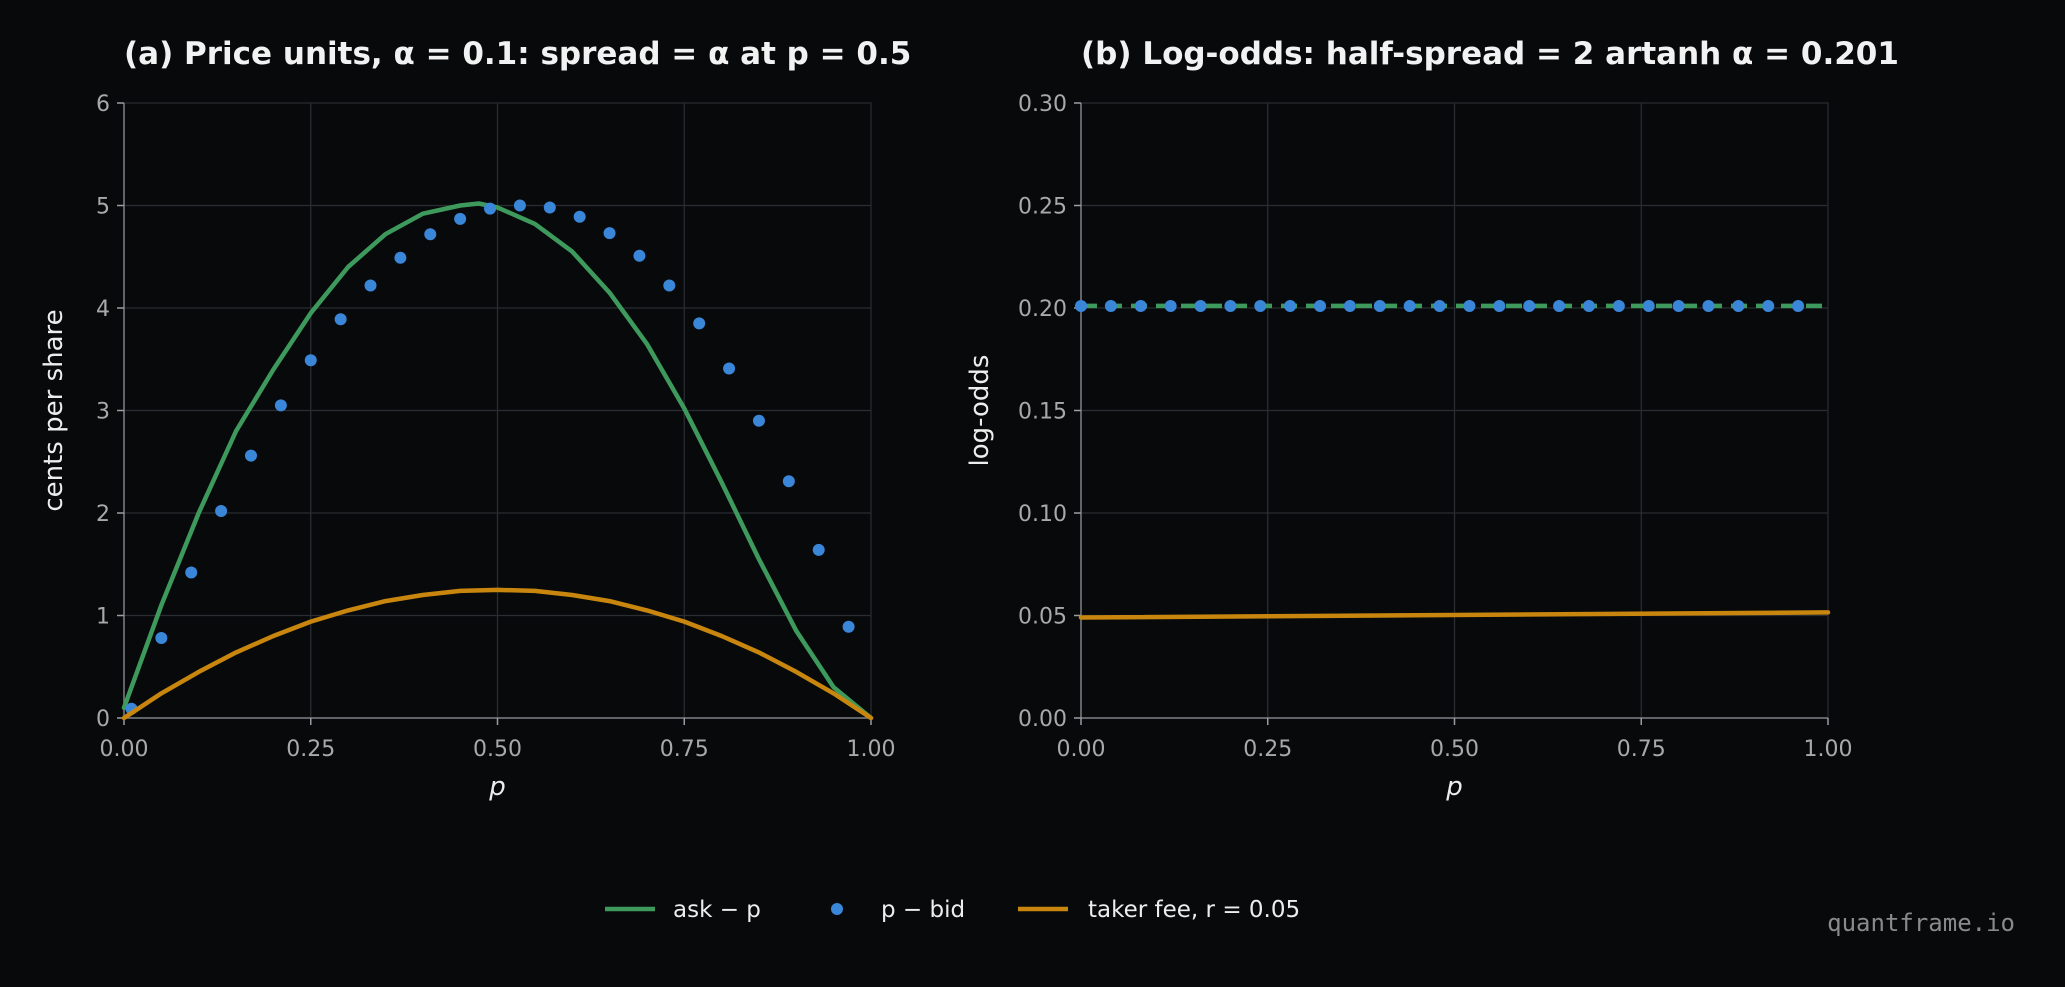 This screenshot has width=2065, height=987. What do you see at coordinates (837, 909) in the screenshot?
I see `legend-swatch` at bounding box center [837, 909].